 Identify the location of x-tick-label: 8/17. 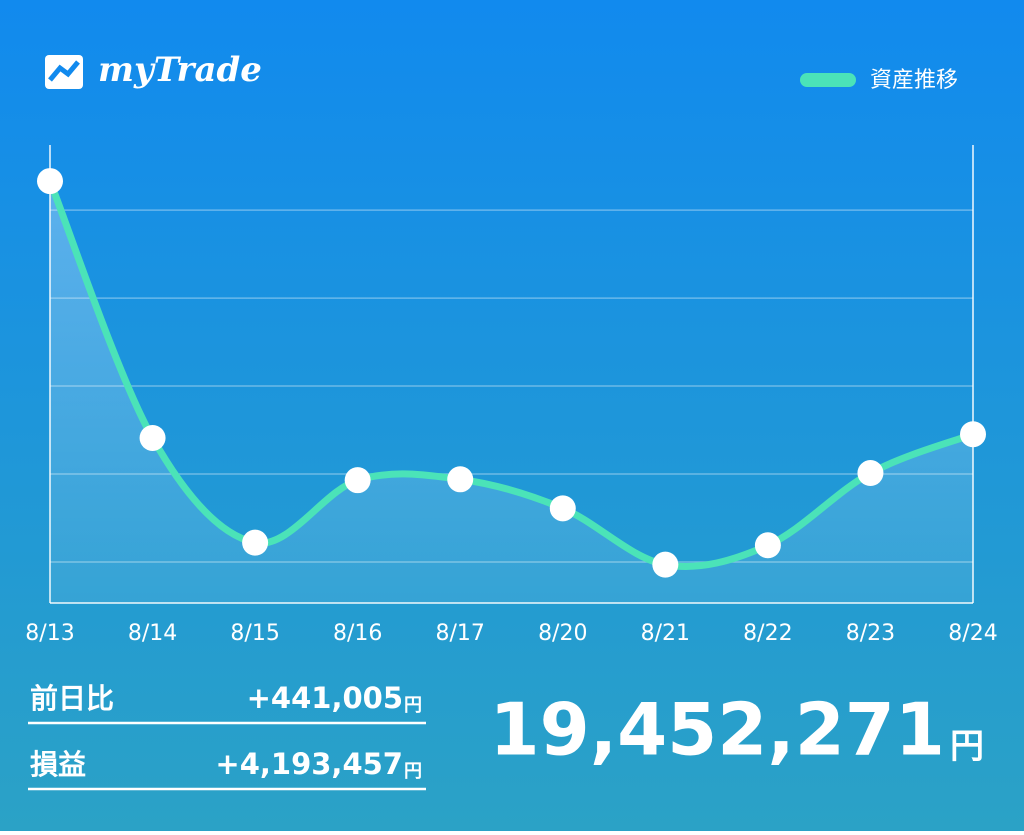
(460, 633).